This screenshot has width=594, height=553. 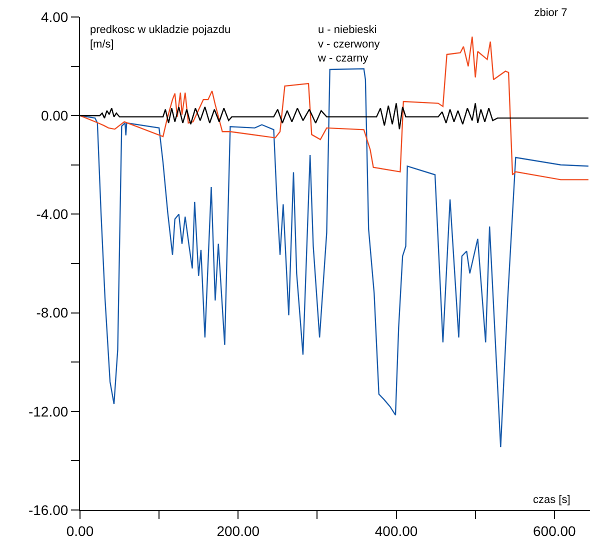 I want to click on x-tick-label: 400.00, so click(x=396, y=530).